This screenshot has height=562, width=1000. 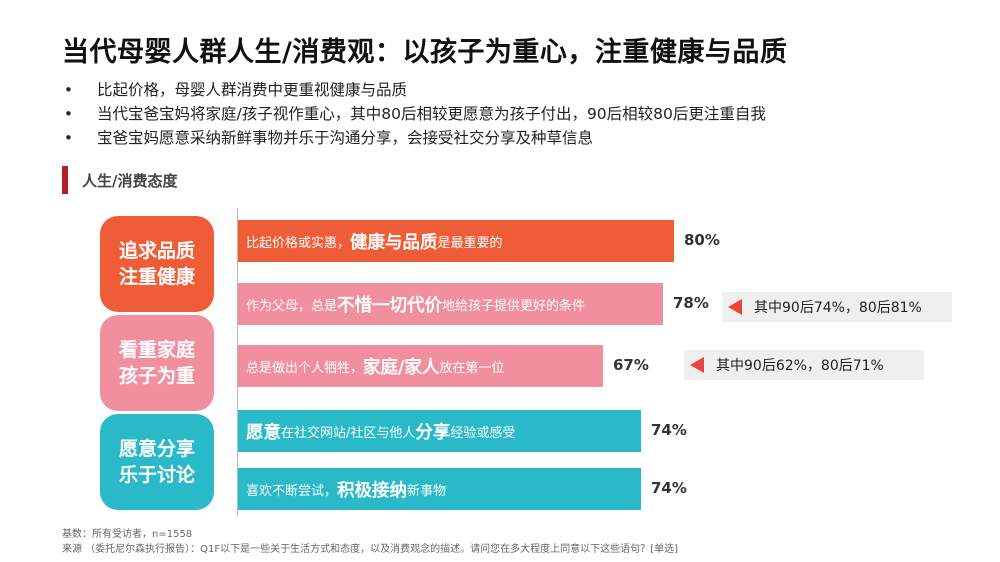 What do you see at coordinates (237, 362) in the screenshot?
I see `chart-axis-line` at bounding box center [237, 362].